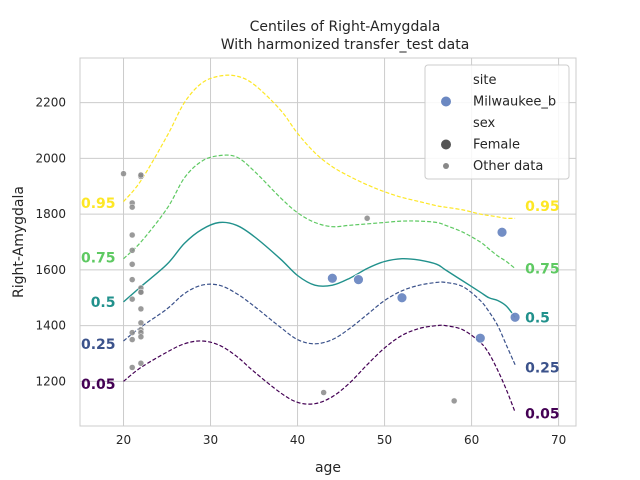  What do you see at coordinates (514, 102) in the screenshot?
I see `legend-entry-label: Milwaukee_b` at bounding box center [514, 102].